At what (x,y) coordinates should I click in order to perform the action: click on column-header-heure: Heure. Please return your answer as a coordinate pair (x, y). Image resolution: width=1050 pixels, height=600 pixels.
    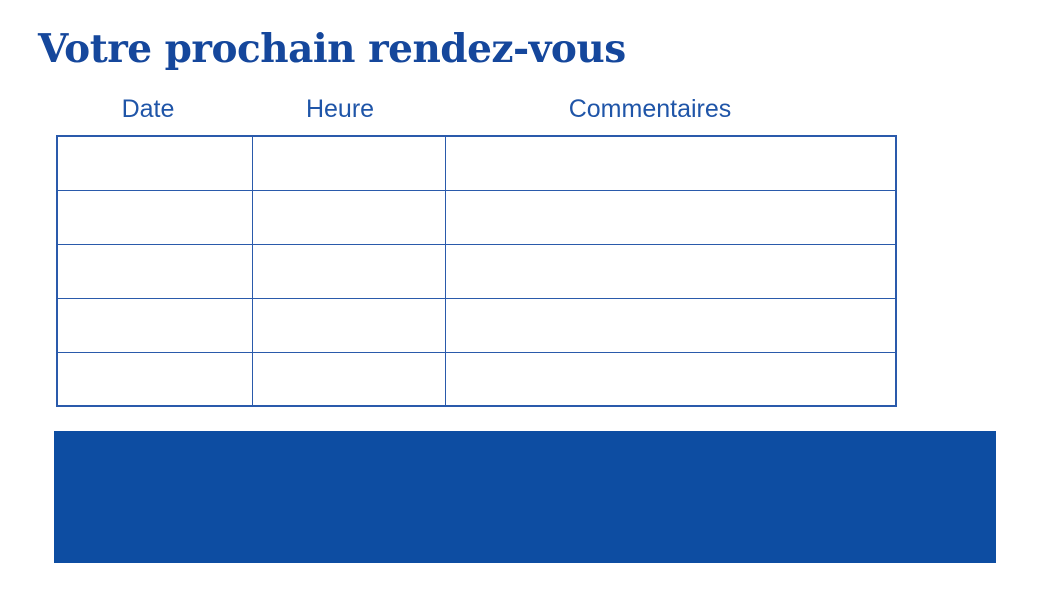
    Looking at the image, I should click on (340, 109).